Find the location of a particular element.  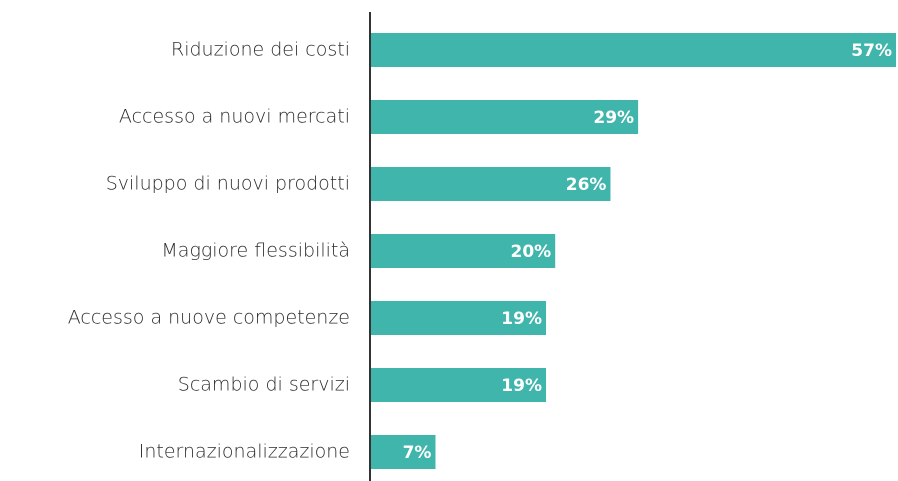

category-label: Sviluppo di nuovi prodotti is located at coordinates (228, 184).